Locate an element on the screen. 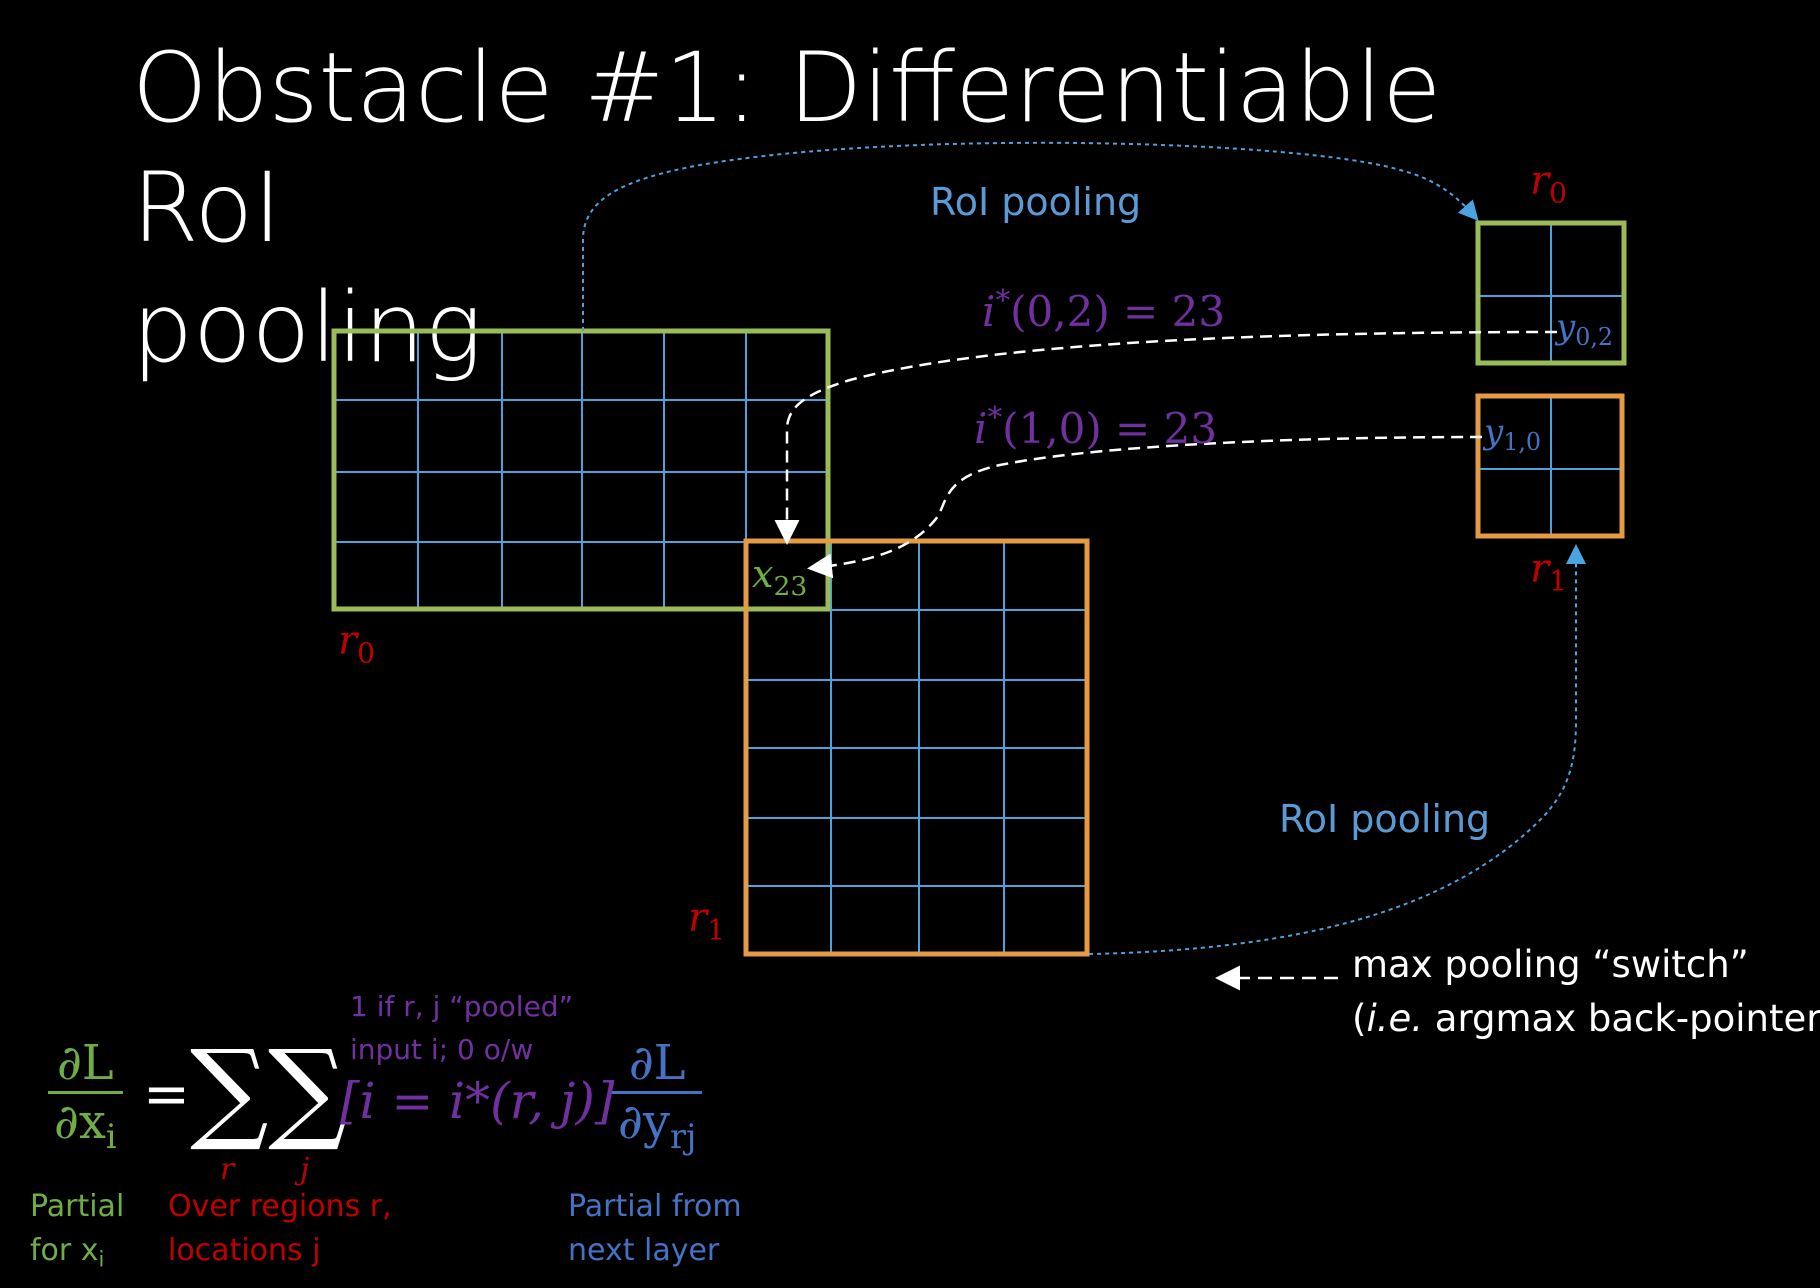 The image size is (1820, 1288). r1-input-grid is located at coordinates (916, 747).